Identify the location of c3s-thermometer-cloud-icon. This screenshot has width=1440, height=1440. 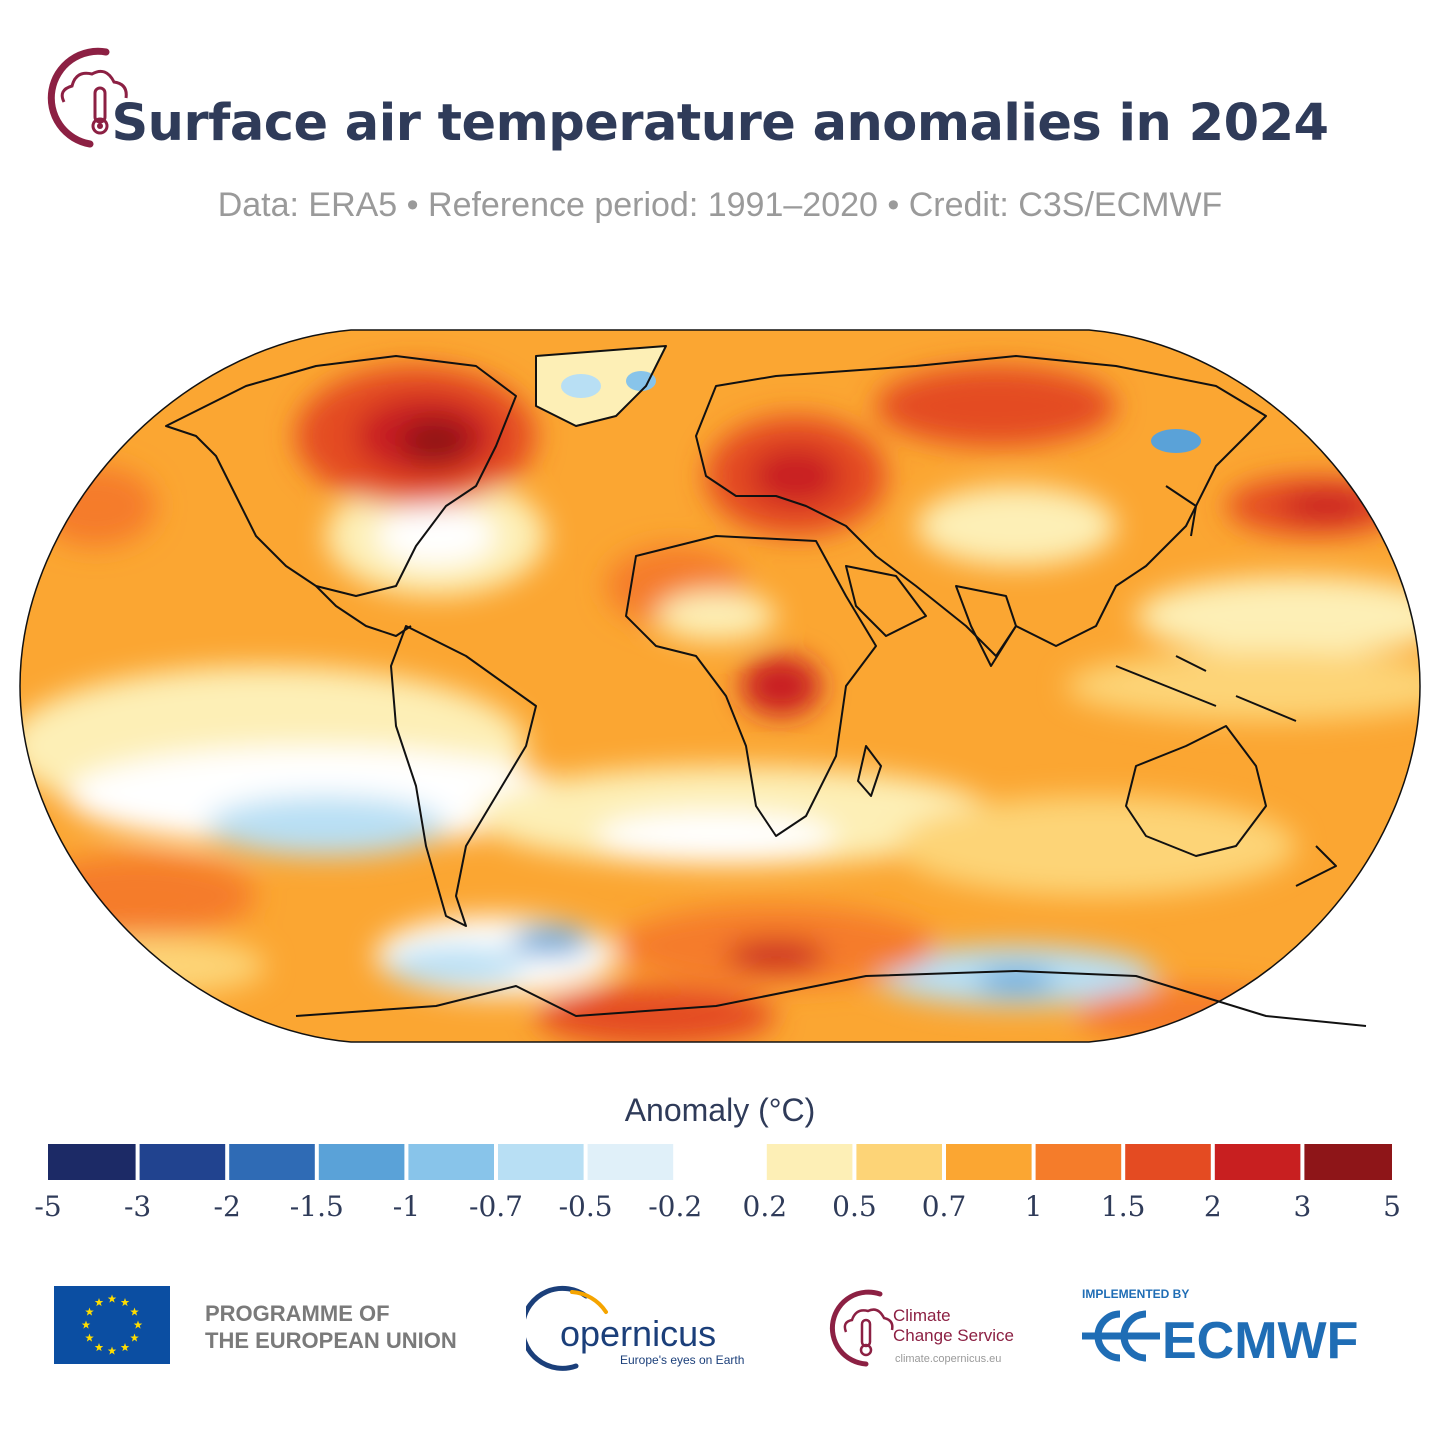
(87, 97).